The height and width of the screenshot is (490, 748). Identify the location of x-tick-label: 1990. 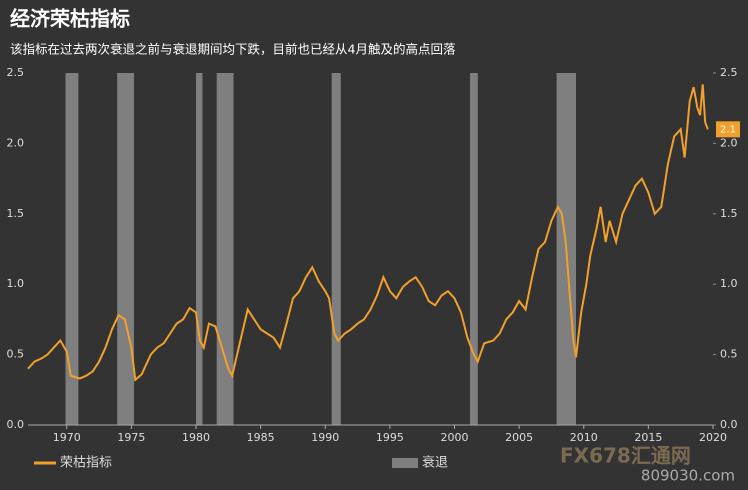
(325, 437).